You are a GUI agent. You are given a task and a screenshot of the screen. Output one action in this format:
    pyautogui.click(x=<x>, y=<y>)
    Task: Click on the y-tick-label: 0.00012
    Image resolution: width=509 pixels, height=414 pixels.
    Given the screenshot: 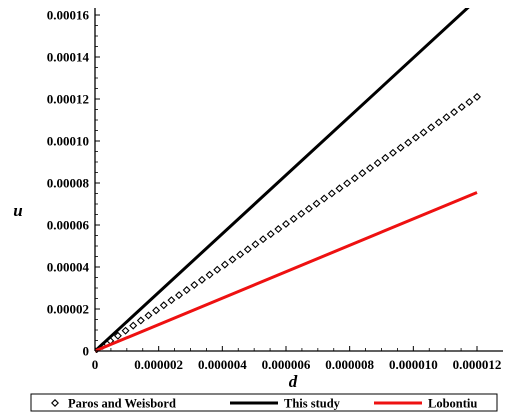 What is the action you would take?
    pyautogui.click(x=68, y=99)
    